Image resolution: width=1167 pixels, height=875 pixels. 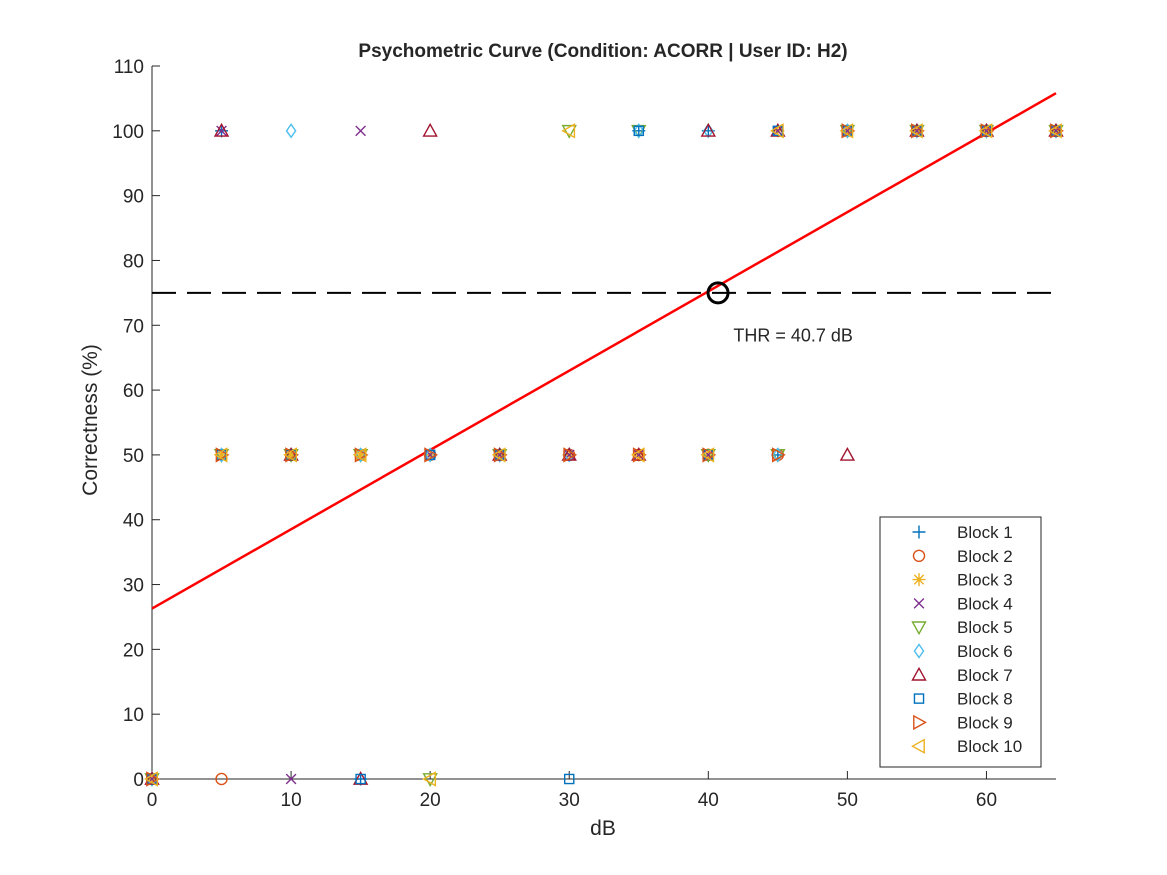 What do you see at coordinates (708, 800) in the screenshot?
I see `x-tick-label: 40` at bounding box center [708, 800].